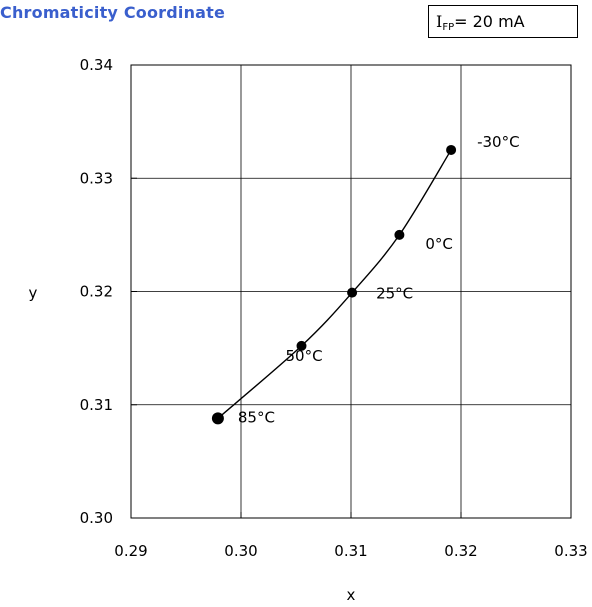 The width and height of the screenshot is (592, 607). I want to click on y-tick-label: 0.31, so click(96, 405).